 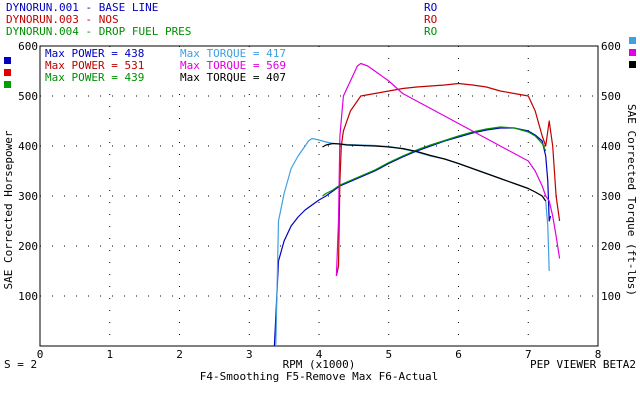 What do you see at coordinates (233, 53) in the screenshot?
I see `legend-torque-1: Max TORQUE = 417` at bounding box center [233, 53].